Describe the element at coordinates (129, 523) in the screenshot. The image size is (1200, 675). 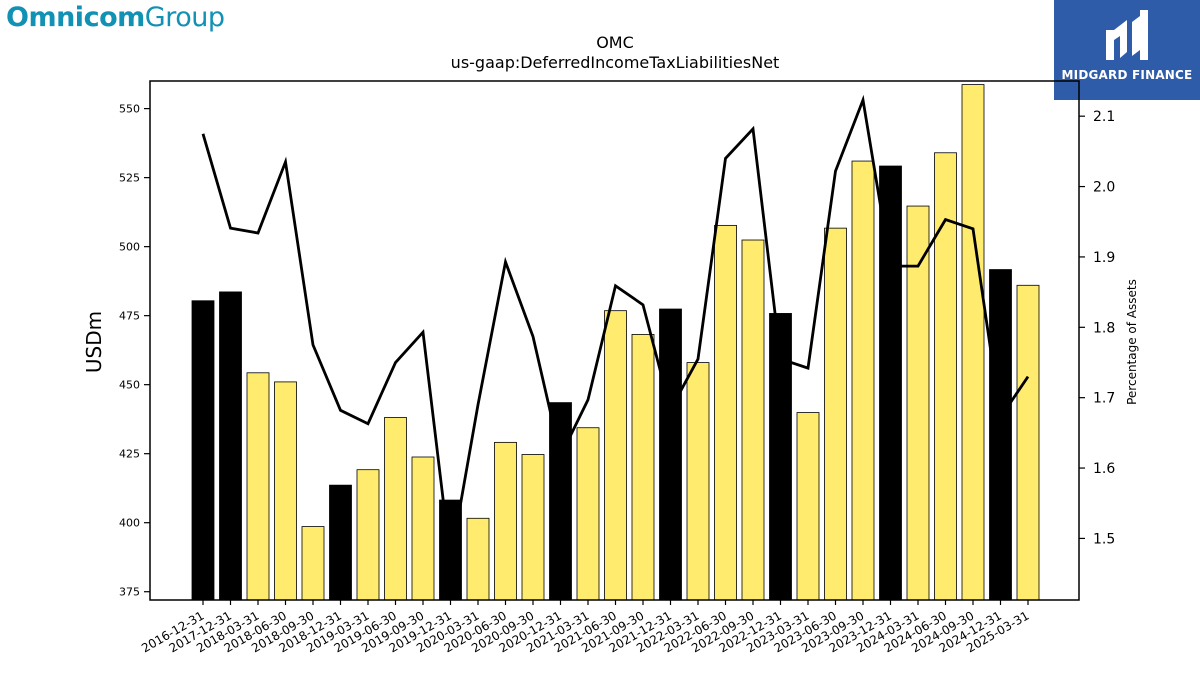
I see `y-tick-label-400: 400` at that location.